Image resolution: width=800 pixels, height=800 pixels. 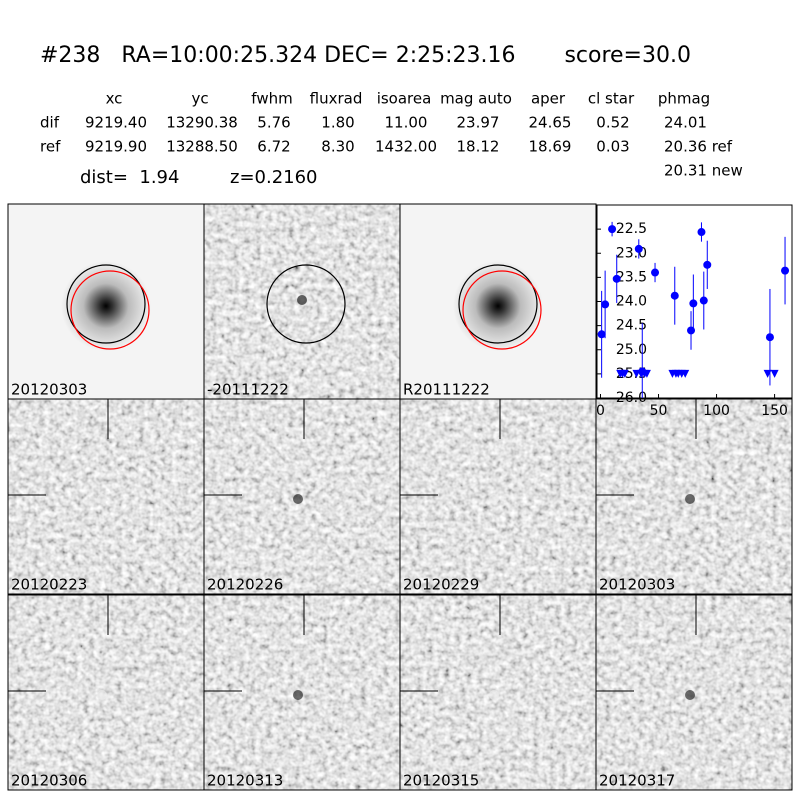 I want to click on panel-label: 20120229, so click(x=441, y=585).